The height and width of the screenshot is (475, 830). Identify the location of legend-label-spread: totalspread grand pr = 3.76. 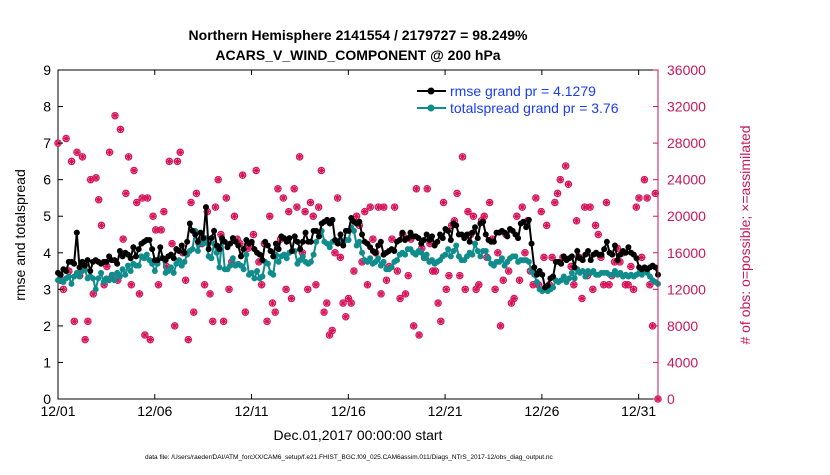
(534, 108).